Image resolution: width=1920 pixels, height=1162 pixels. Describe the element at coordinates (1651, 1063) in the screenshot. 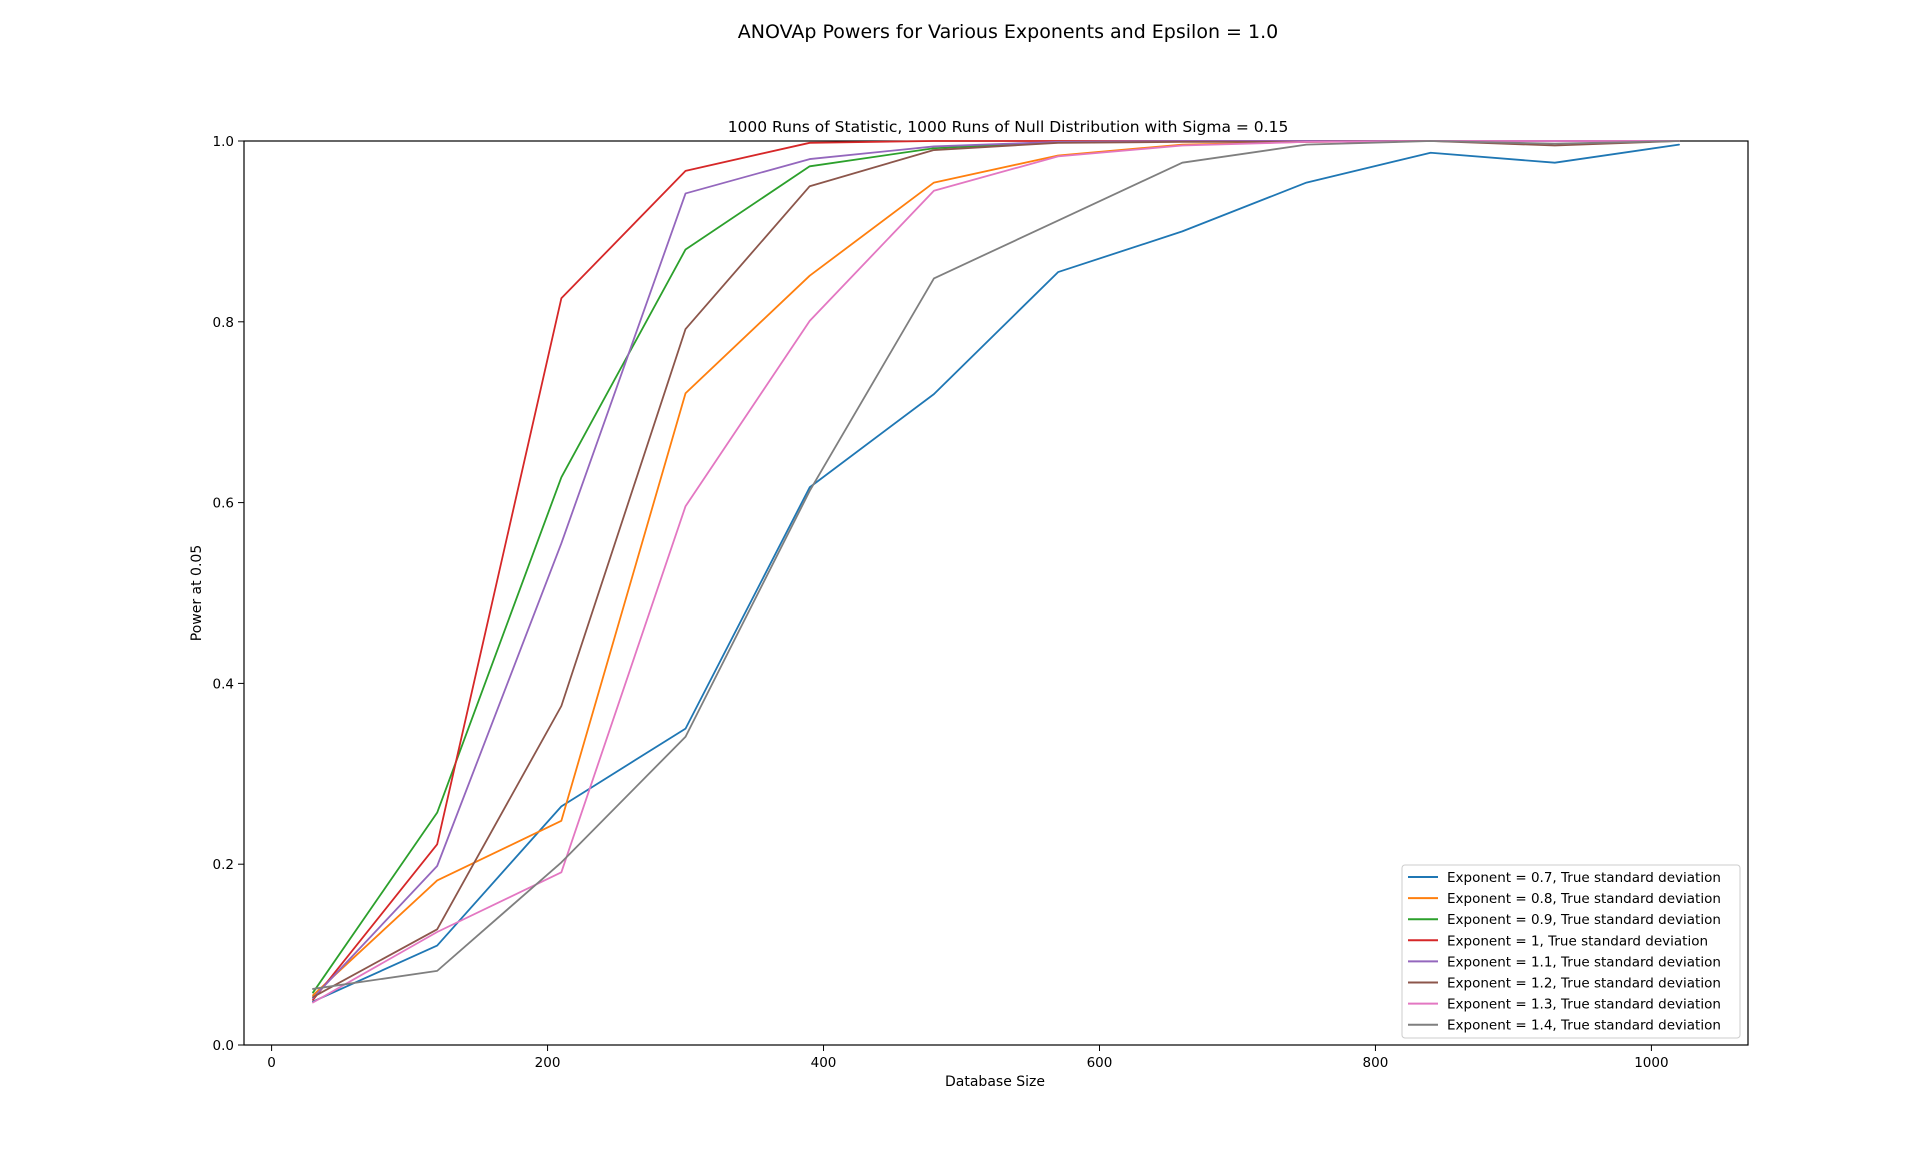

I see `x-tick-label: 1000` at that location.